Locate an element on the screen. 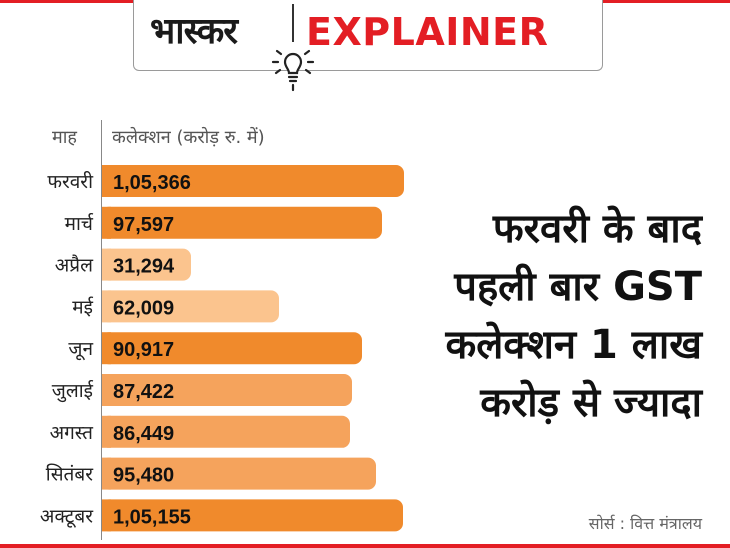 This screenshot has height=548, width=730. value-label: 87,422 is located at coordinates (143, 392).